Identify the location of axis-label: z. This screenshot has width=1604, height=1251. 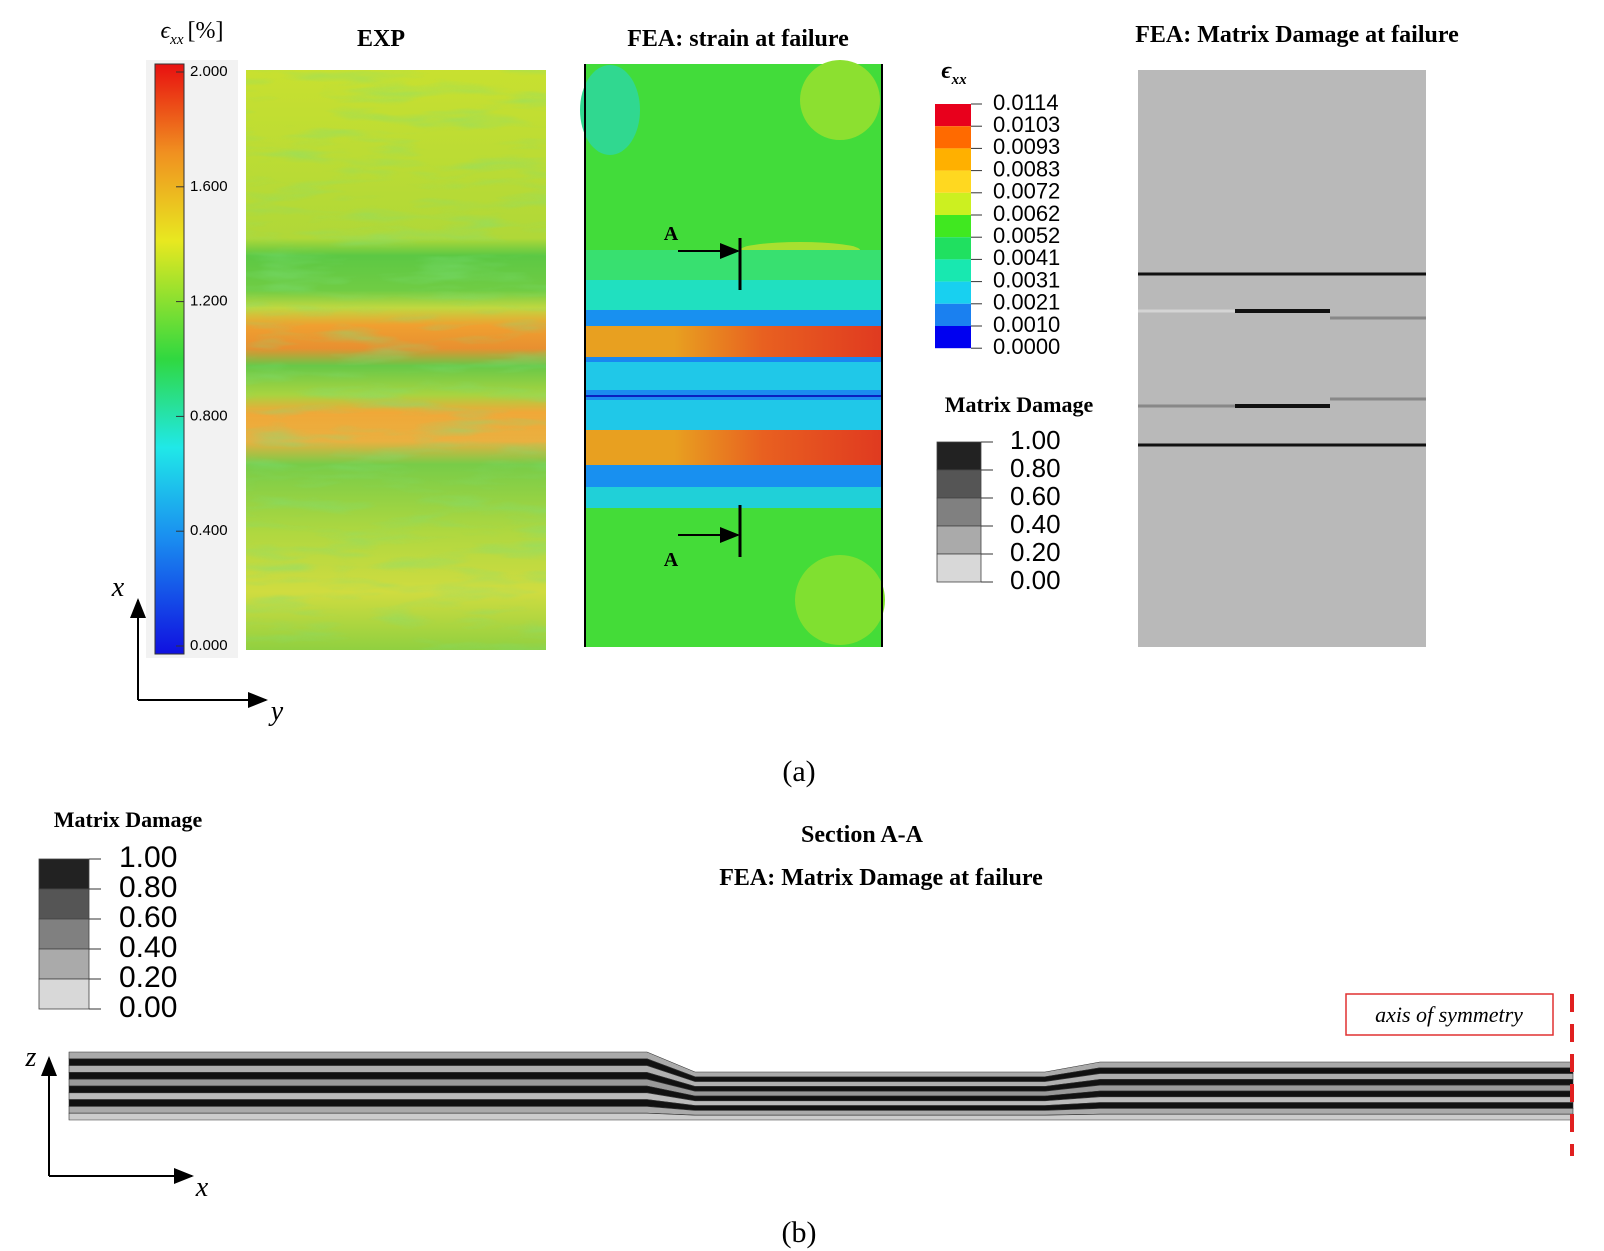
(31, 1057).